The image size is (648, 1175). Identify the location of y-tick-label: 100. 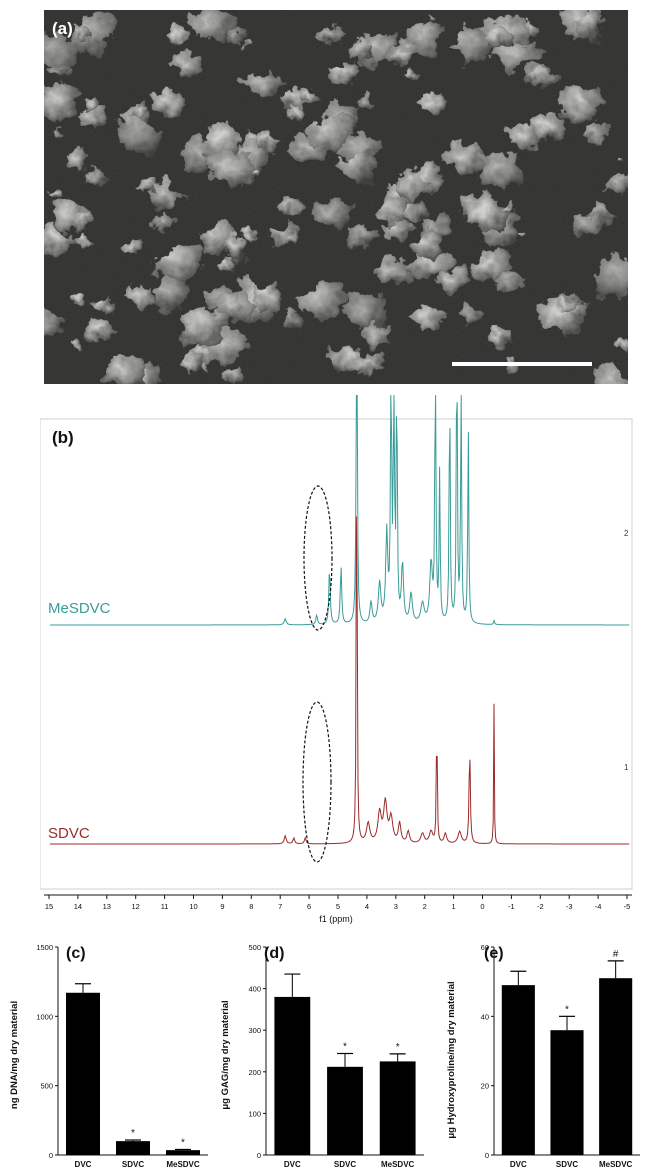
(254, 1113).